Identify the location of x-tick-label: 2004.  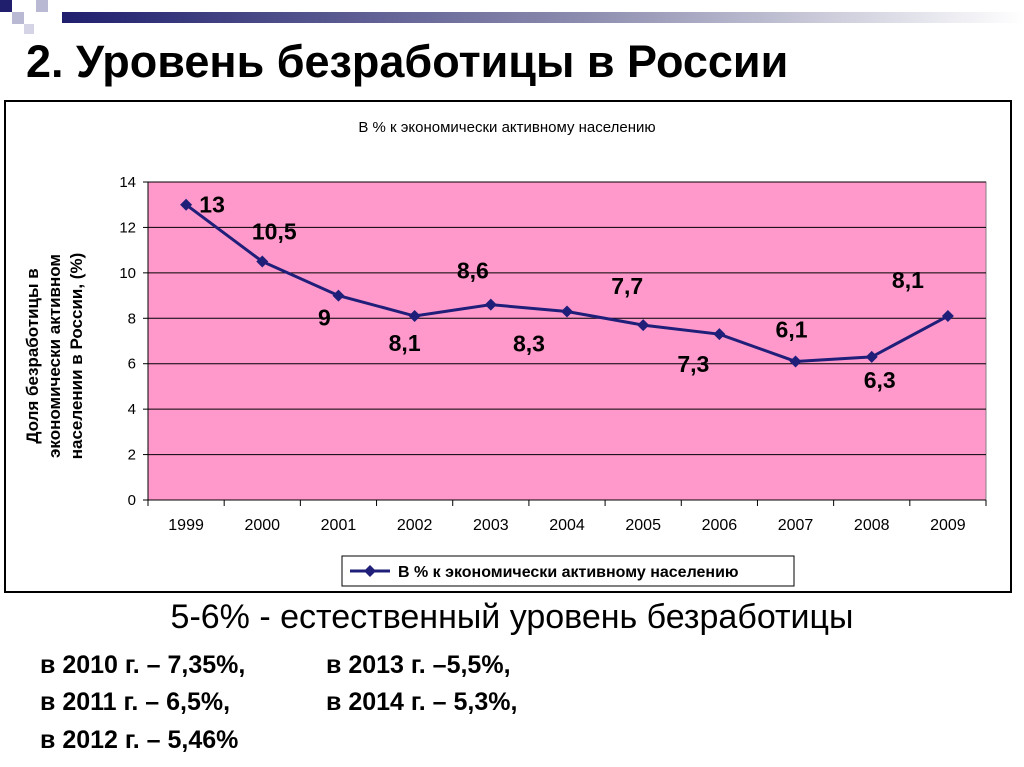
(567, 525).